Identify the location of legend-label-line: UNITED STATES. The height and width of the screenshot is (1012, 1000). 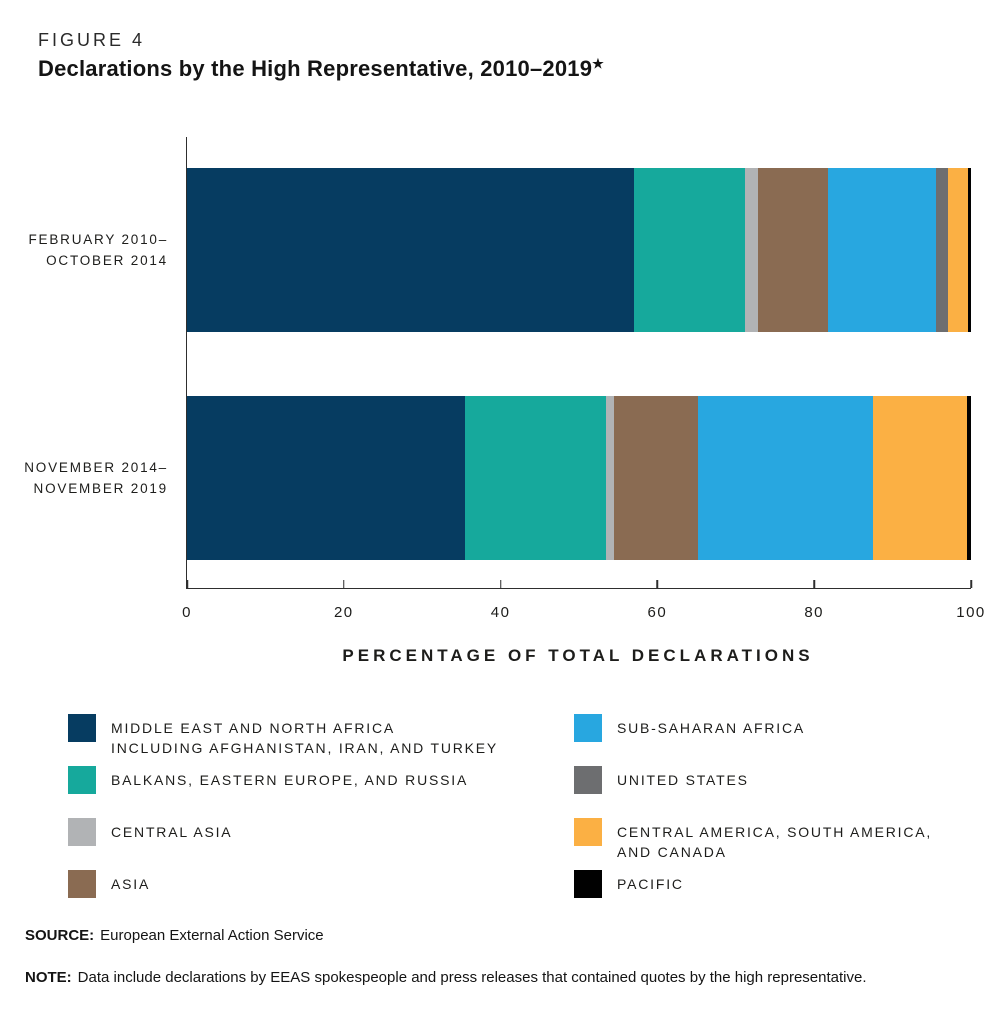
(683, 780).